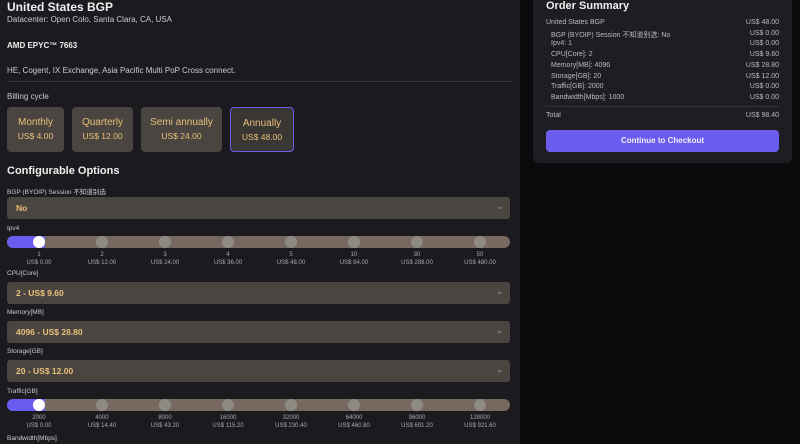 The image size is (800, 444). Describe the element at coordinates (228, 426) in the screenshot. I see `tick-price: US$ 115.20` at that location.